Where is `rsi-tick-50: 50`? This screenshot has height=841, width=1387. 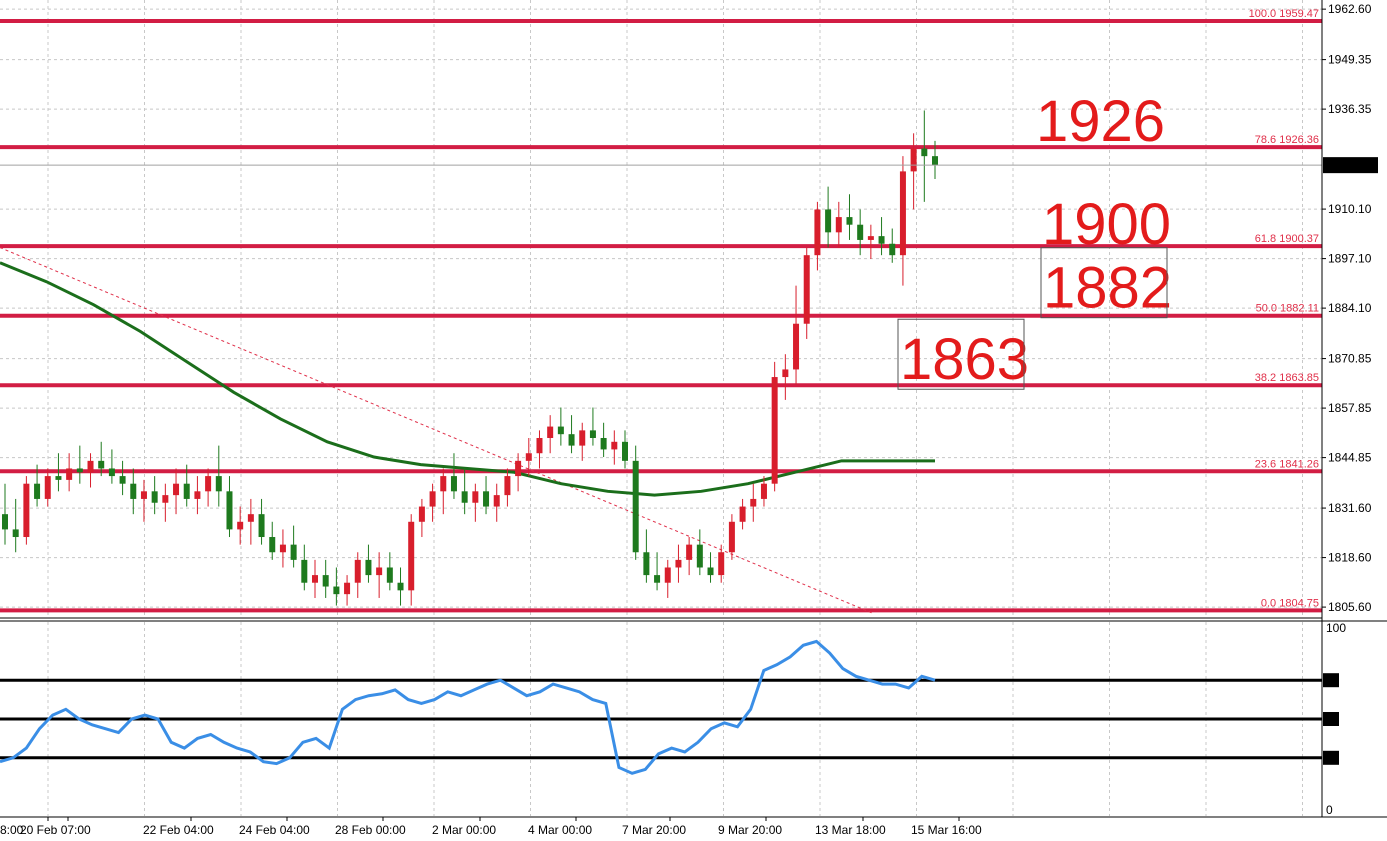 rsi-tick-50: 50 is located at coordinates (1331, 719).